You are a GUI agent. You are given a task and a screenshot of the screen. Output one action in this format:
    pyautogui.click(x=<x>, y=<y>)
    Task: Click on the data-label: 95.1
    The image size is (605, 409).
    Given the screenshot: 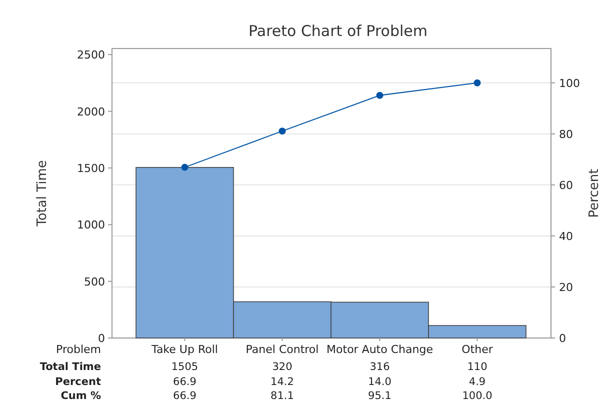 What is the action you would take?
    pyautogui.click(x=380, y=396)
    